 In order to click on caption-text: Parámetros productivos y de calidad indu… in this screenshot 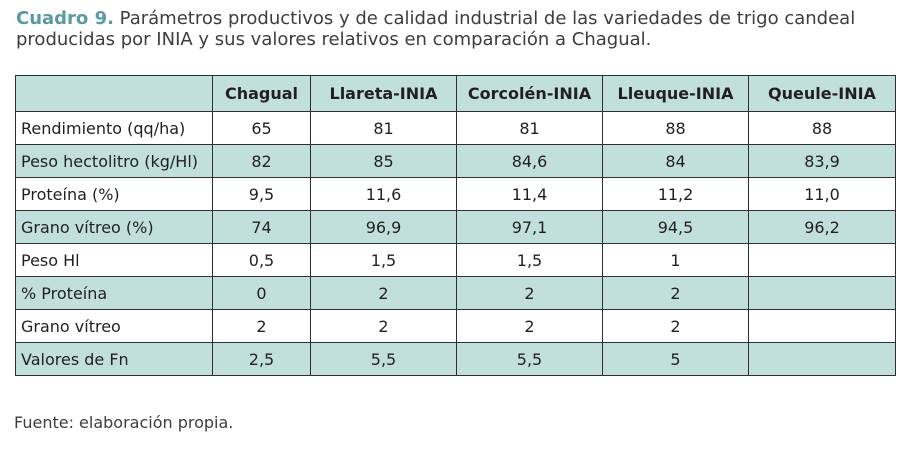, I will do `click(436, 29)`.